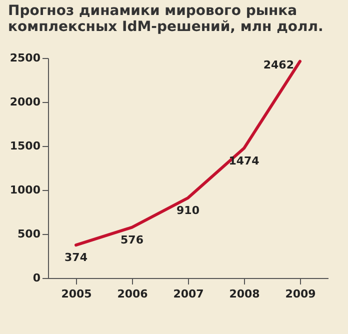 Image resolution: width=348 pixels, height=334 pixels. I want to click on y-tick-label: 2000, so click(25, 102).